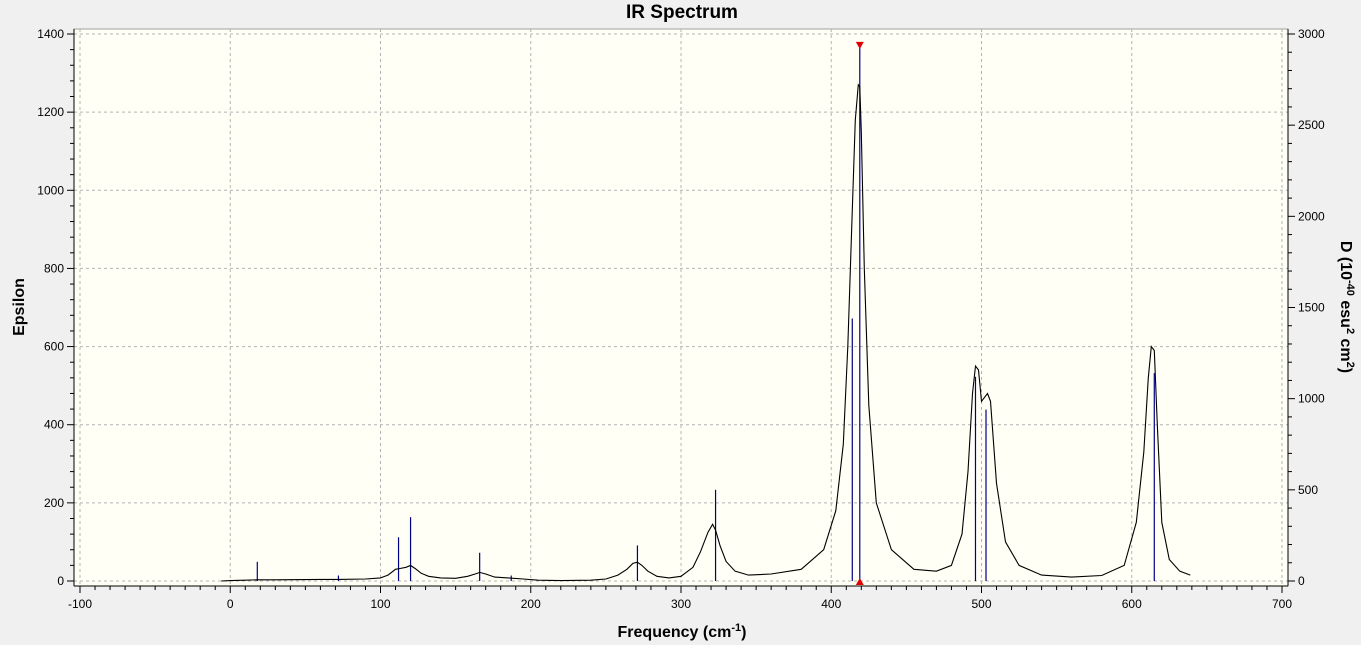 This screenshot has width=1361, height=645. Describe the element at coordinates (50, 190) in the screenshot. I see `y-tick-label: 1000` at that location.